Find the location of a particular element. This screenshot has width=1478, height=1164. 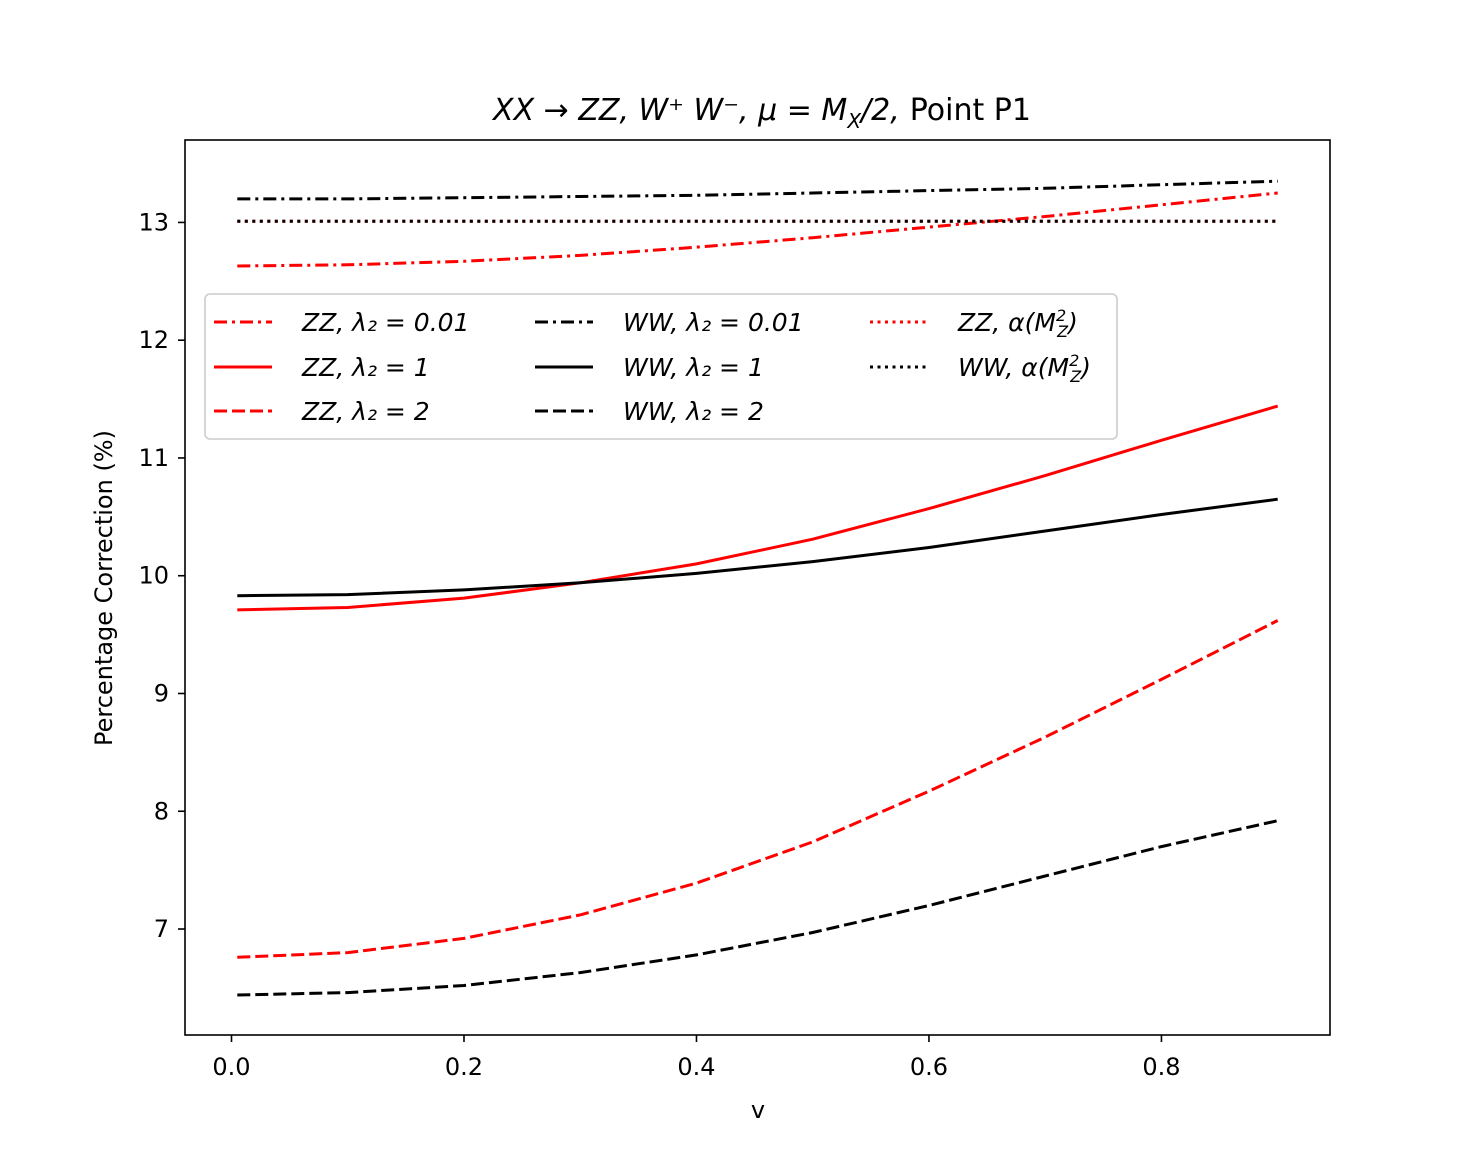

y-tick-label: 11 is located at coordinates (153, 458).